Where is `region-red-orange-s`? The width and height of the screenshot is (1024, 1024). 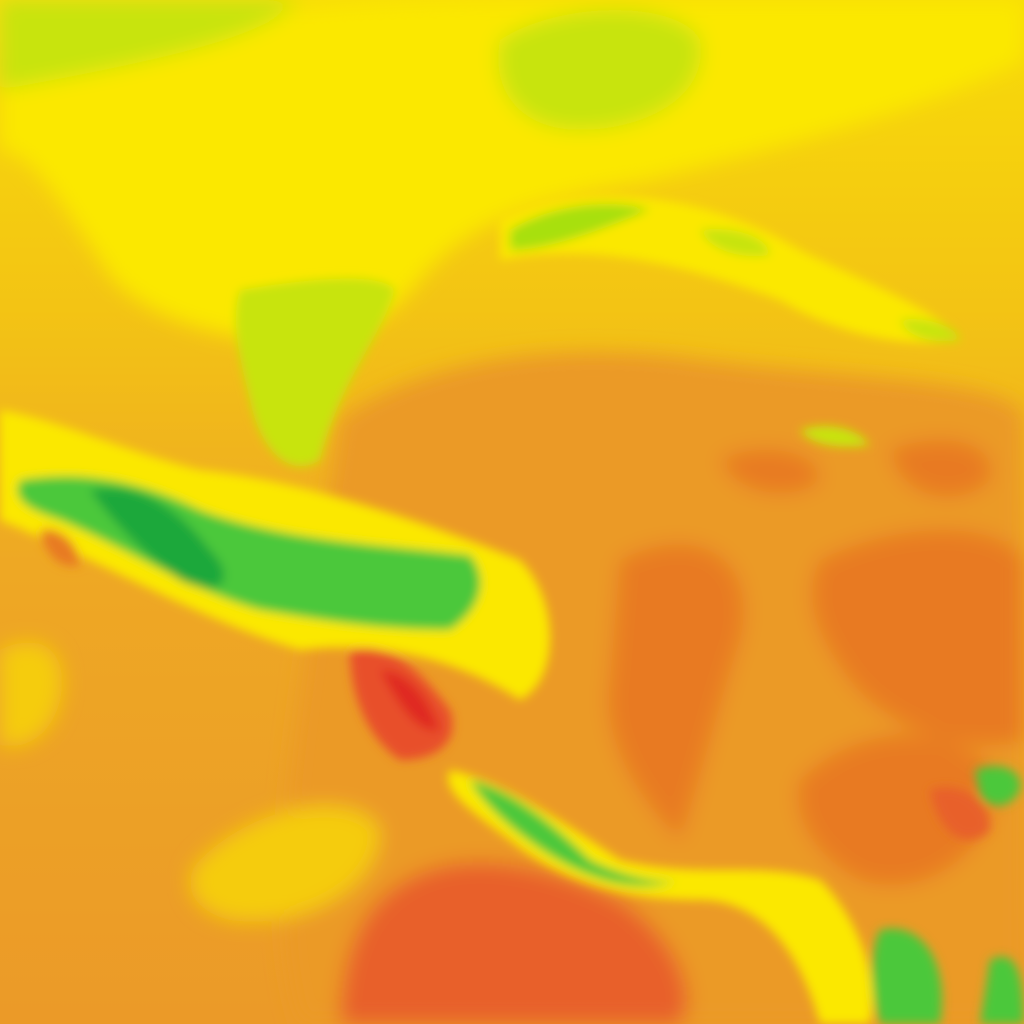 region-red-orange-s is located at coordinates (514, 943).